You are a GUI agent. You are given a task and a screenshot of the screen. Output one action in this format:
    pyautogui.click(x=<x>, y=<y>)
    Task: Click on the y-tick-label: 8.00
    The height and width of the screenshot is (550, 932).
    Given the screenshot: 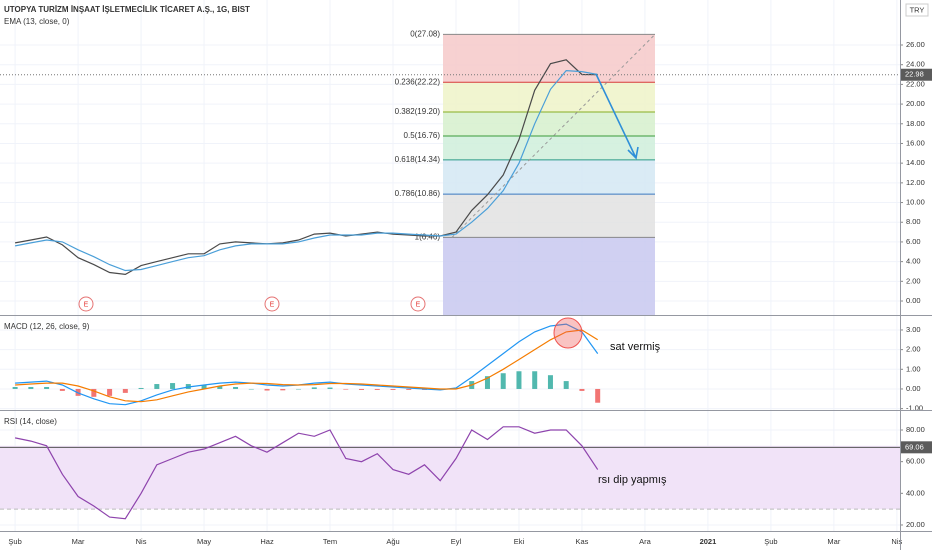 What is the action you would take?
    pyautogui.click(x=913, y=221)
    